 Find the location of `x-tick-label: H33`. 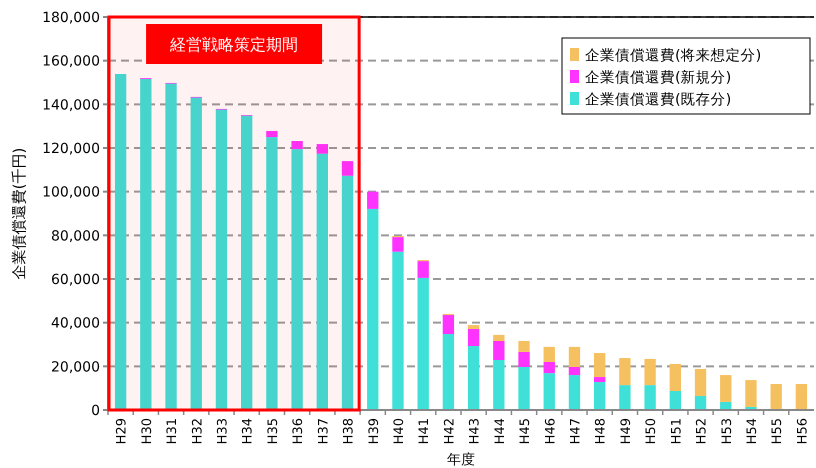

x-tick-label: H33 is located at coordinates (222, 431).